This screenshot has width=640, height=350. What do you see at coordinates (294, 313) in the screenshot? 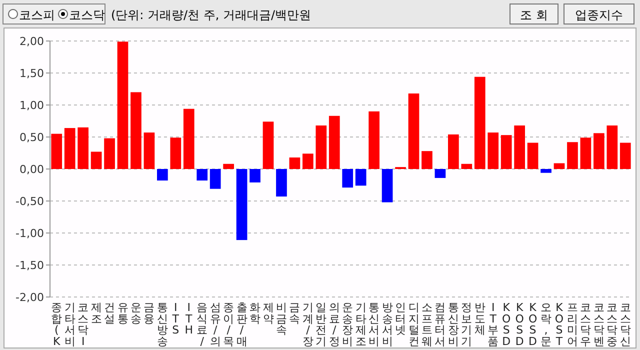
I see `x-tick-label: 금속` at bounding box center [294, 313].